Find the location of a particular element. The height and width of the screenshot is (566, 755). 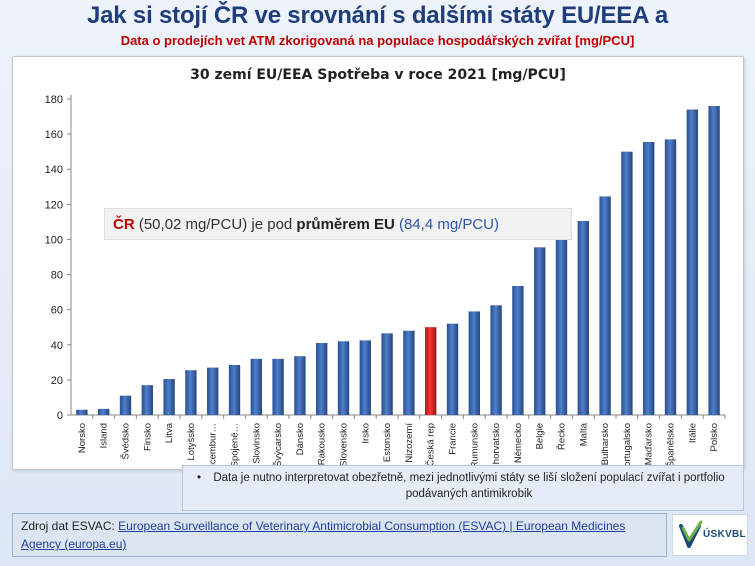

y-tick-label: 120 is located at coordinates (54, 205).